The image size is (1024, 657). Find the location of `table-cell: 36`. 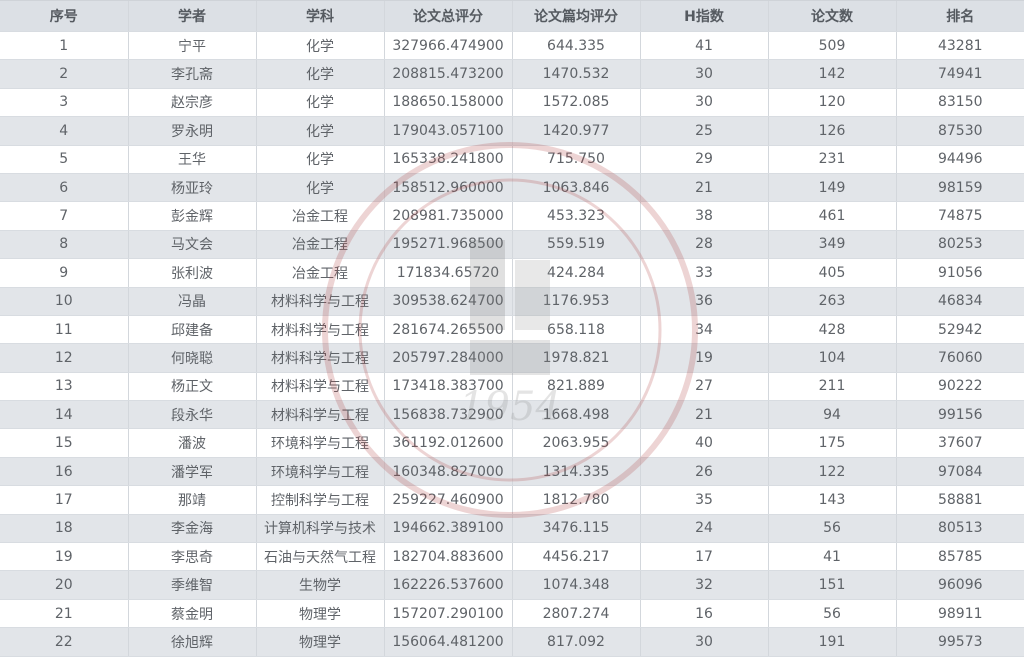

table-cell: 36 is located at coordinates (703, 301).